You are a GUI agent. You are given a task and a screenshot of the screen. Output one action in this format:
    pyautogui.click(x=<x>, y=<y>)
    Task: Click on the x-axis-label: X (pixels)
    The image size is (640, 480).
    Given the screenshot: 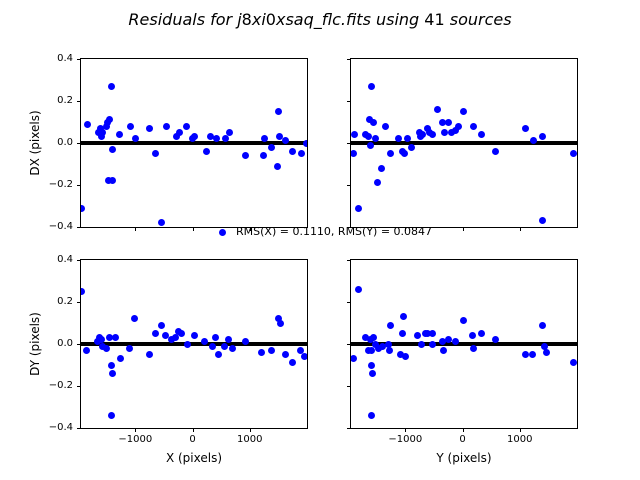 What is the action you would take?
    pyautogui.click(x=194, y=458)
    